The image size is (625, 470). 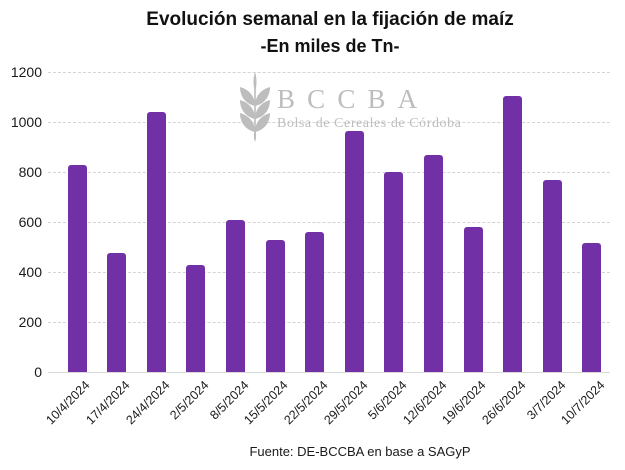 I want to click on x-axis-line, so click(x=329, y=372).